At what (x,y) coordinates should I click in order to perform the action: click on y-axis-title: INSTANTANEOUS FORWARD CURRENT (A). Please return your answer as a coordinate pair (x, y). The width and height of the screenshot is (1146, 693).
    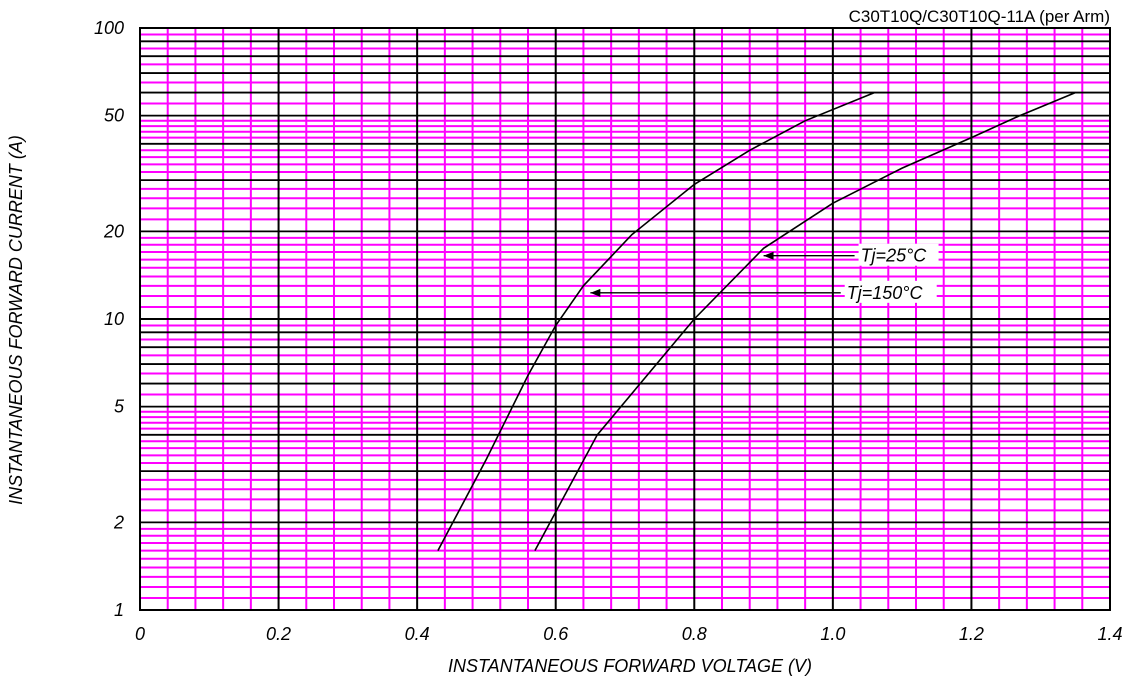
    Looking at the image, I should click on (16, 320).